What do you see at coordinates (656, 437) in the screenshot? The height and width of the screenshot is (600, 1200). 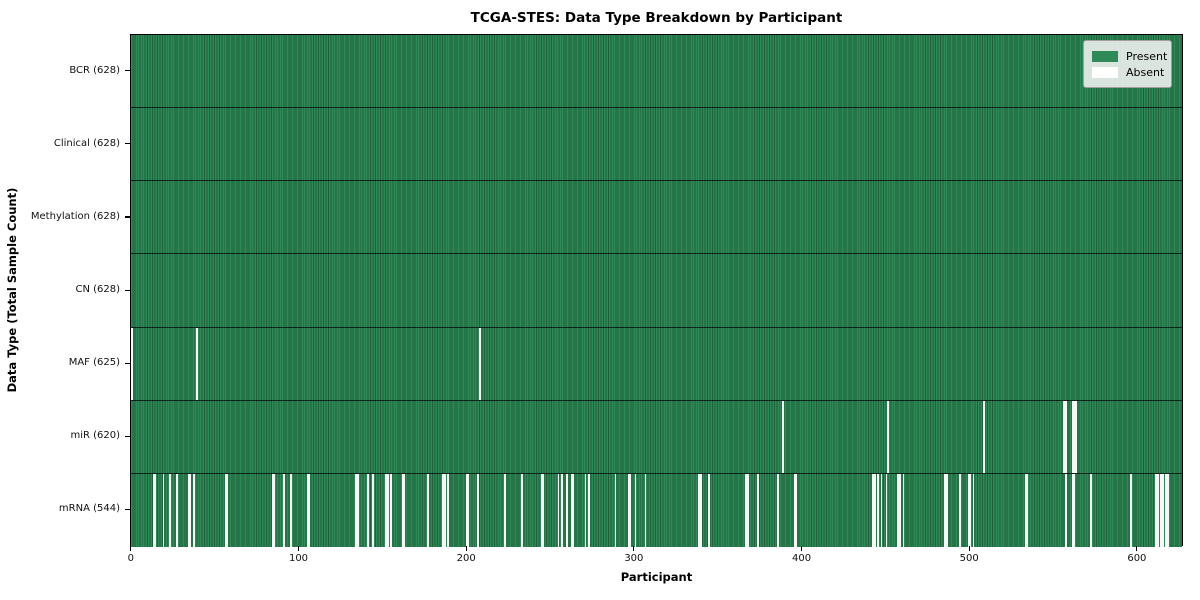 I see `heatmap-row-mir` at bounding box center [656, 437].